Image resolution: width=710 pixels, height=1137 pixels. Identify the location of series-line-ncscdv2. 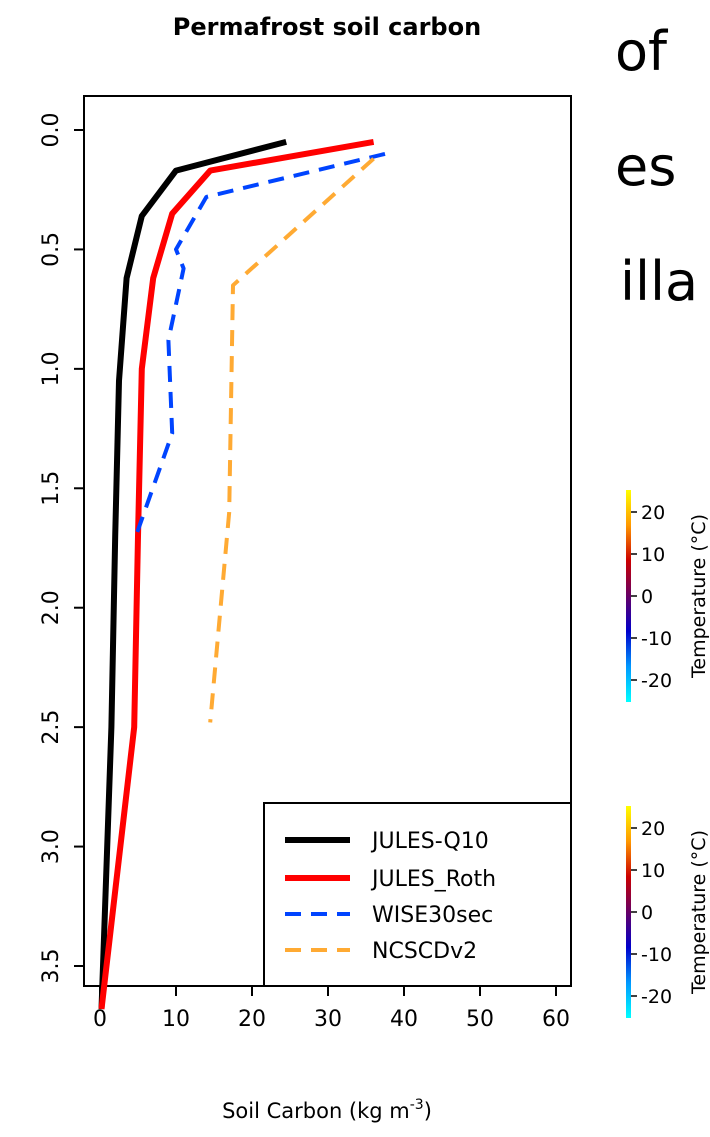
(291, 440).